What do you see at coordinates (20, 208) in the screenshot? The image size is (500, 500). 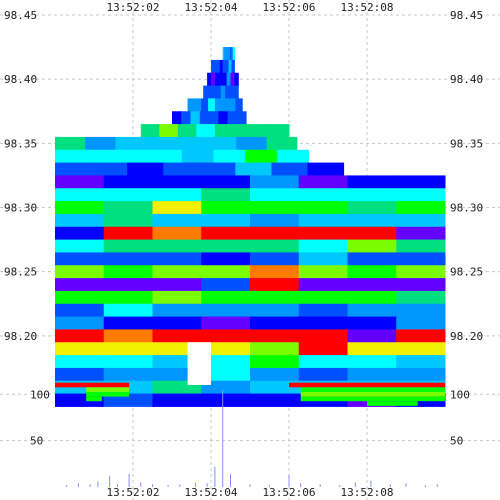 I see `price-tick-label-left: 98.30` at bounding box center [20, 208].